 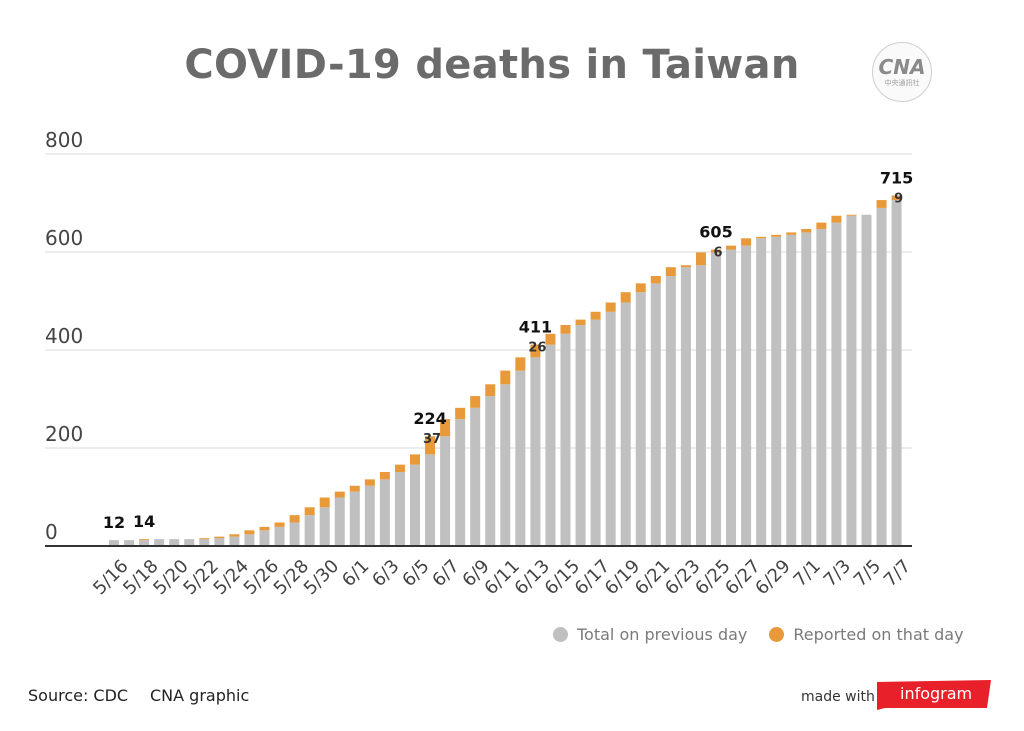 What do you see at coordinates (492, 65) in the screenshot?
I see `chart-title: COVID-19 deaths in Taiwan` at bounding box center [492, 65].